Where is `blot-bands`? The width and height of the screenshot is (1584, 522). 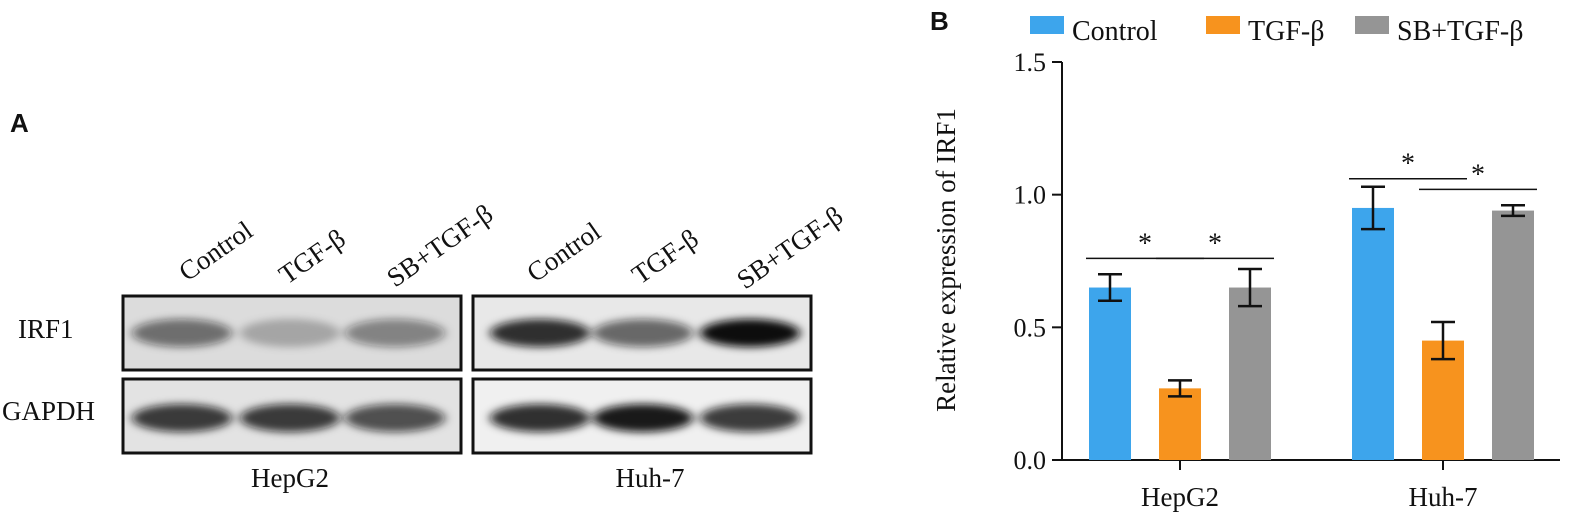
blot-bands is located at coordinates (466, 375).